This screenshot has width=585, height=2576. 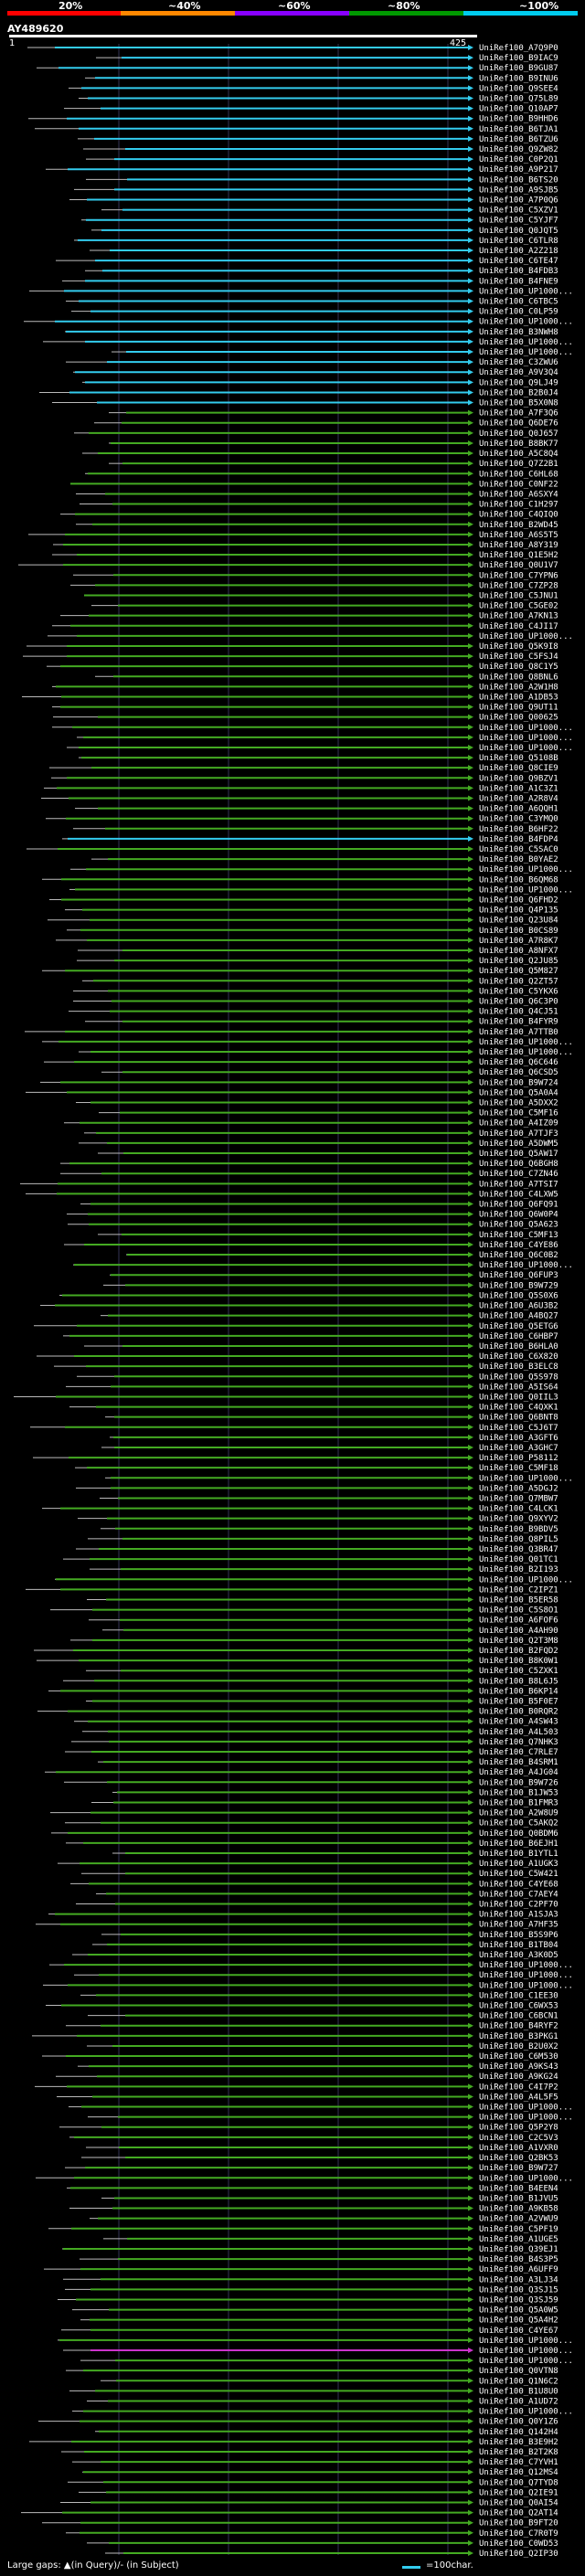 What do you see at coordinates (518, 2097) in the screenshot?
I see `hit-label: UniRef100_A4L5F5` at bounding box center [518, 2097].